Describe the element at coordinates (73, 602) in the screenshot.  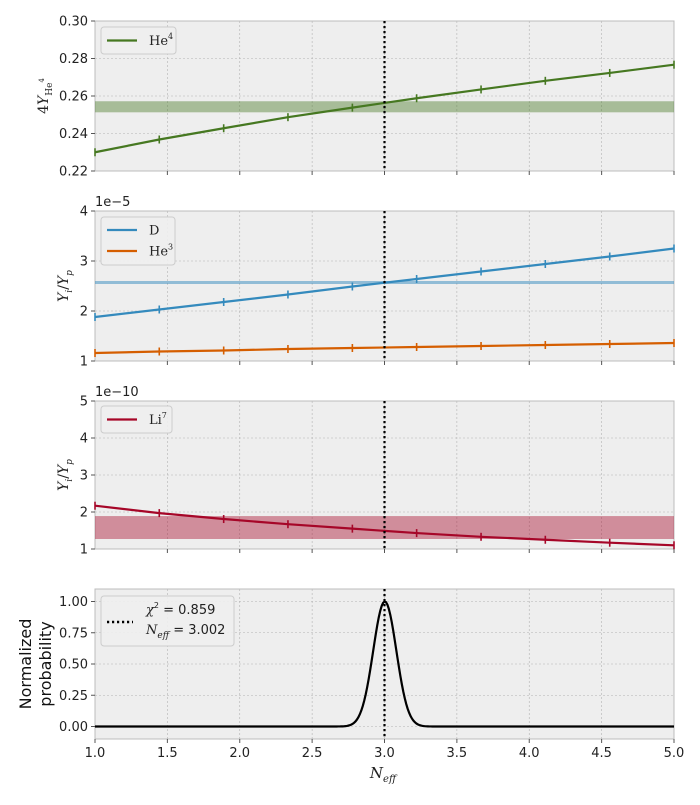
I see `y-tick-label: 1.00` at that location.